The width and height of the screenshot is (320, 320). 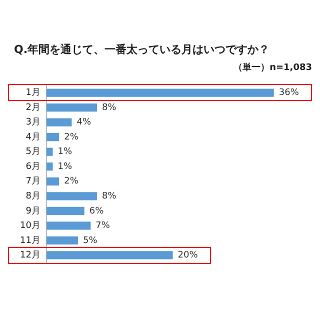 What do you see at coordinates (33, 107) in the screenshot?
I see `y-tick-label: 2月` at bounding box center [33, 107].